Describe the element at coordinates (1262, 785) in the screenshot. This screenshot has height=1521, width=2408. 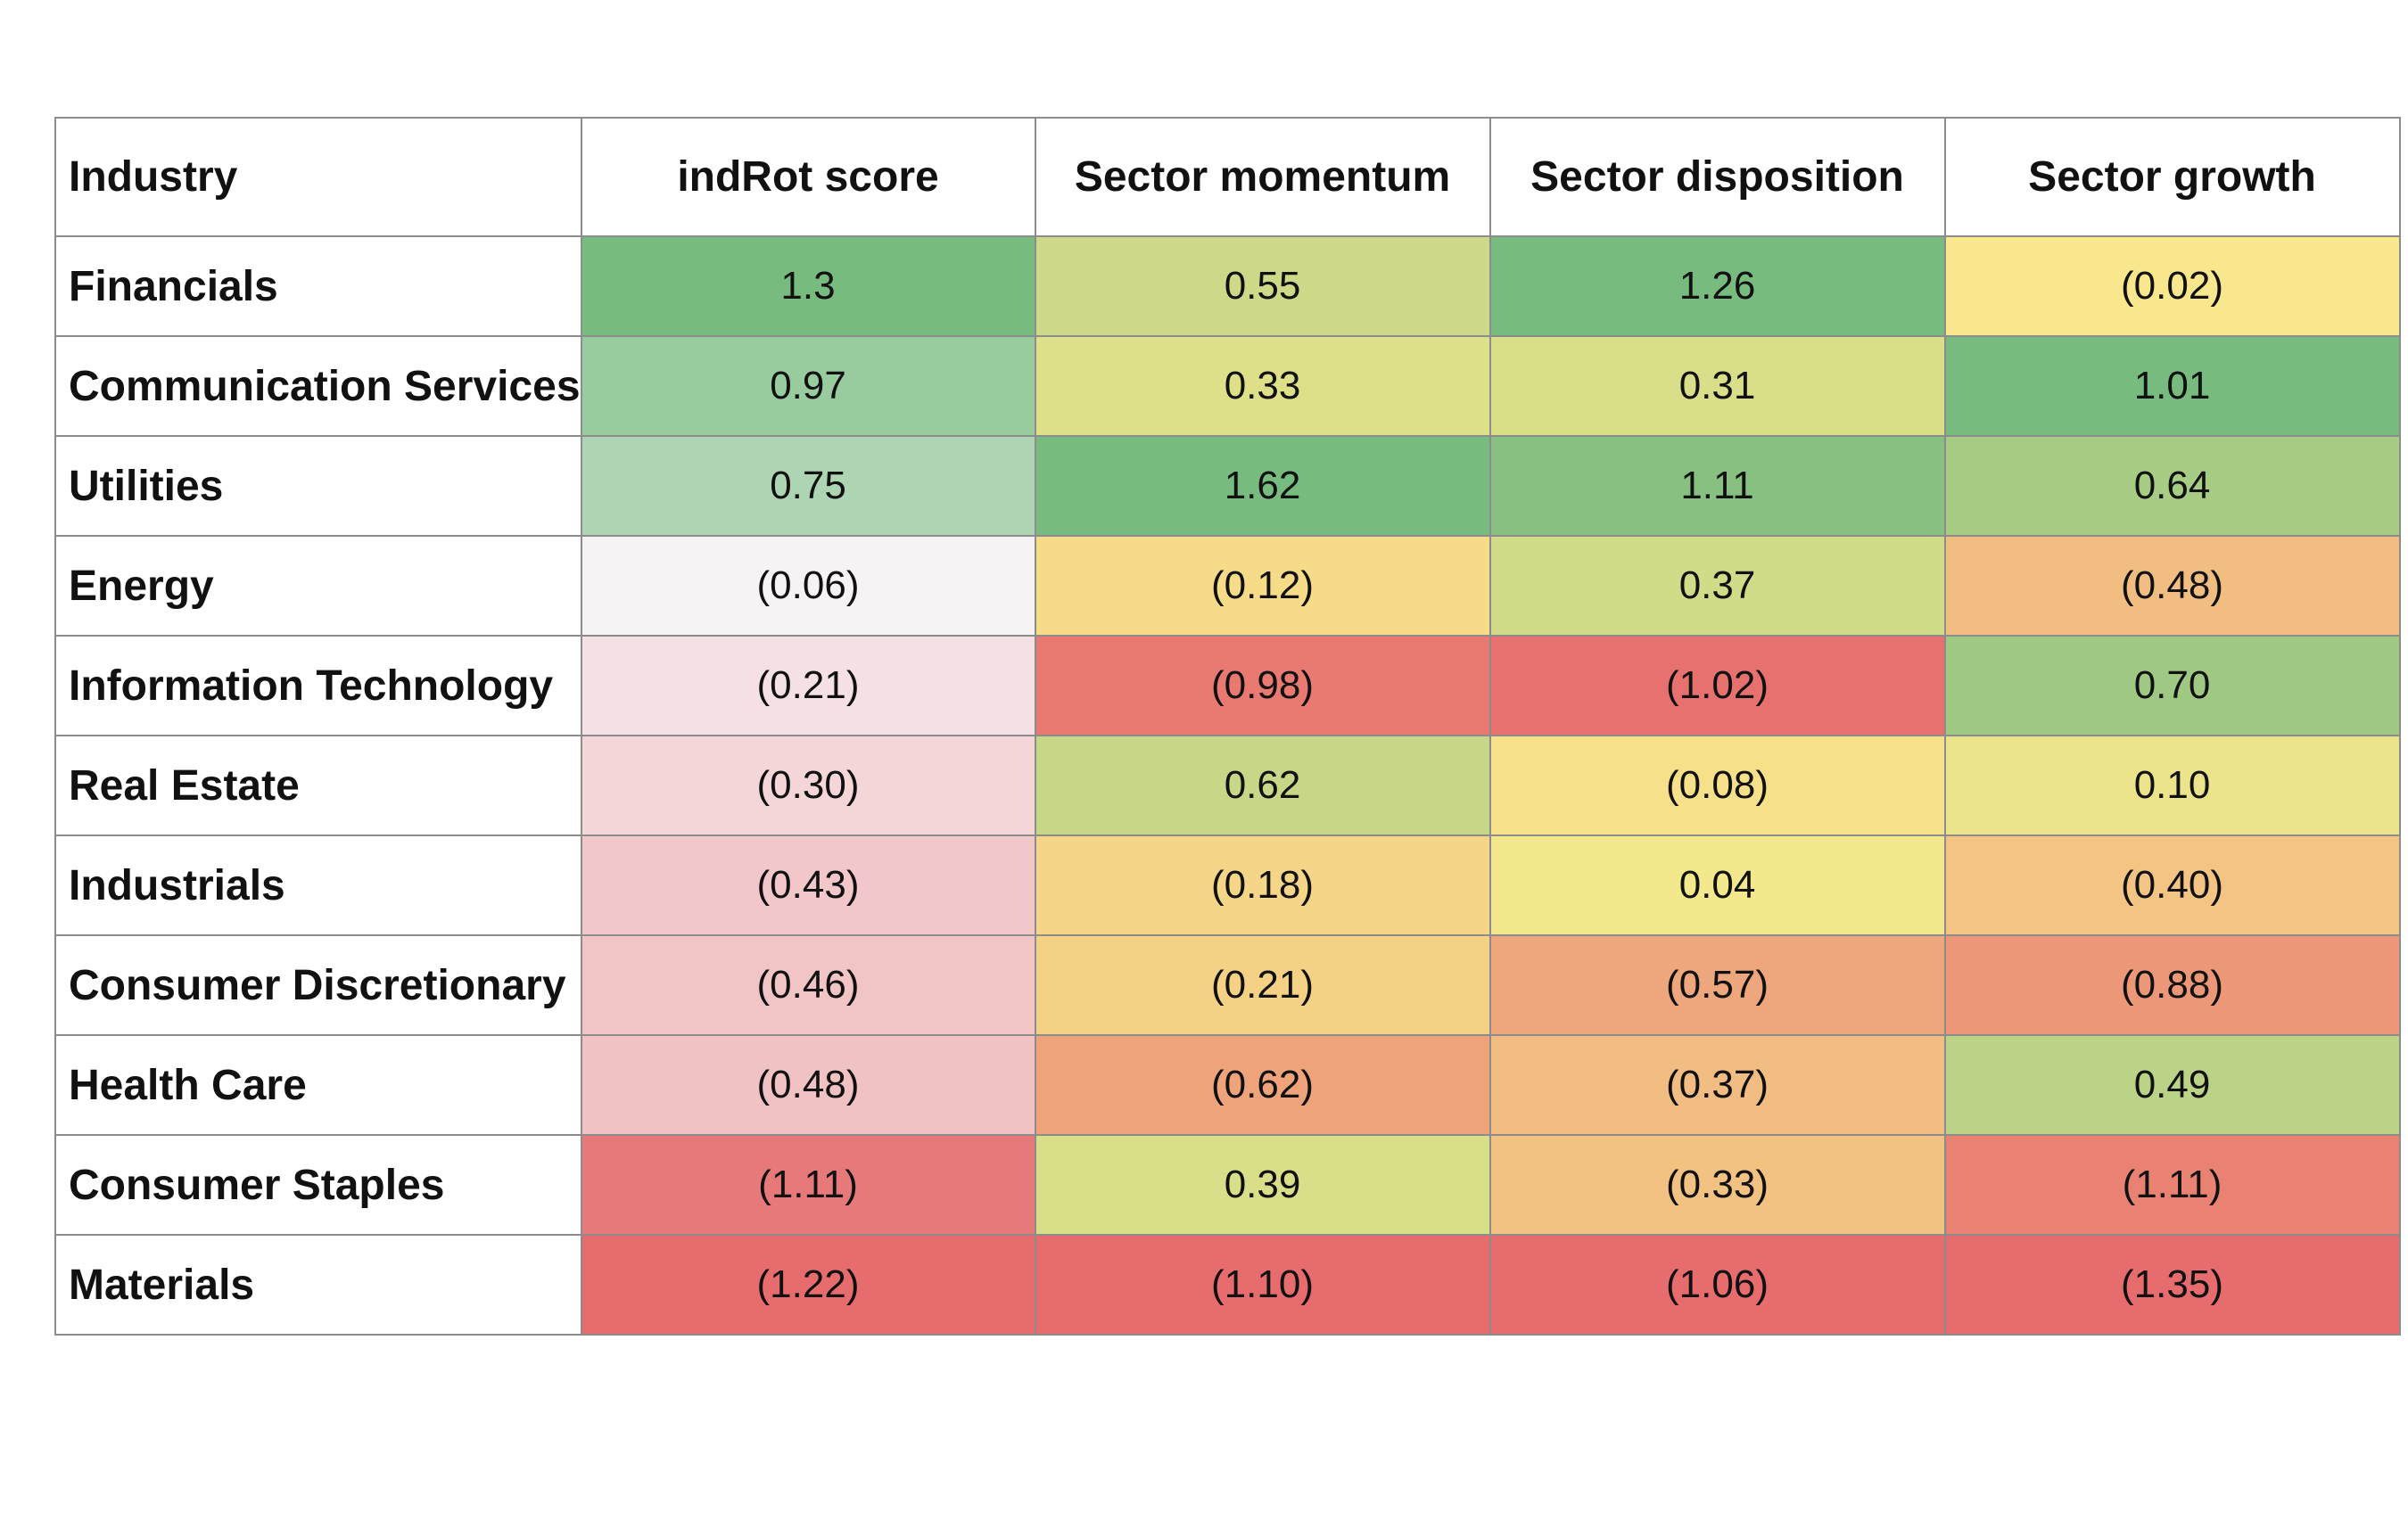
I see `heatmap-cell: 0.62` at that location.